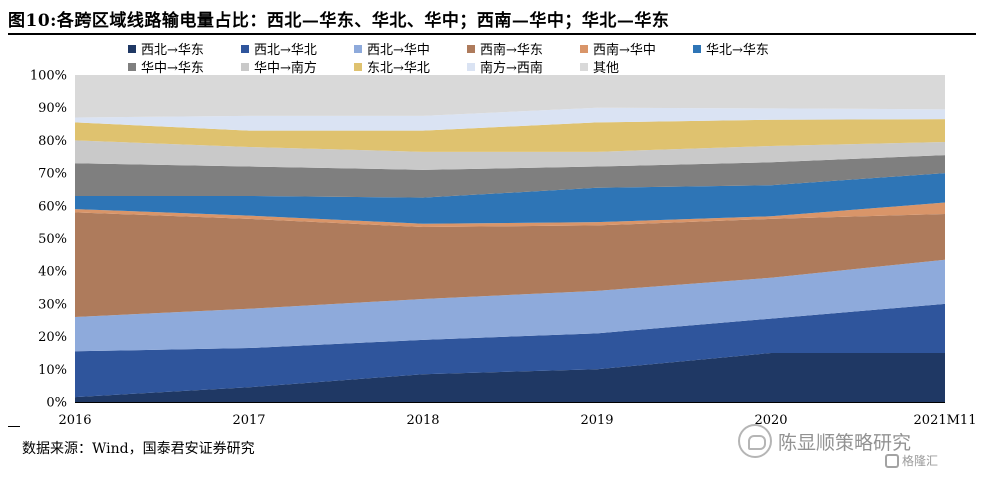  I want to click on legend-label: 华北→华东, so click(737, 50).